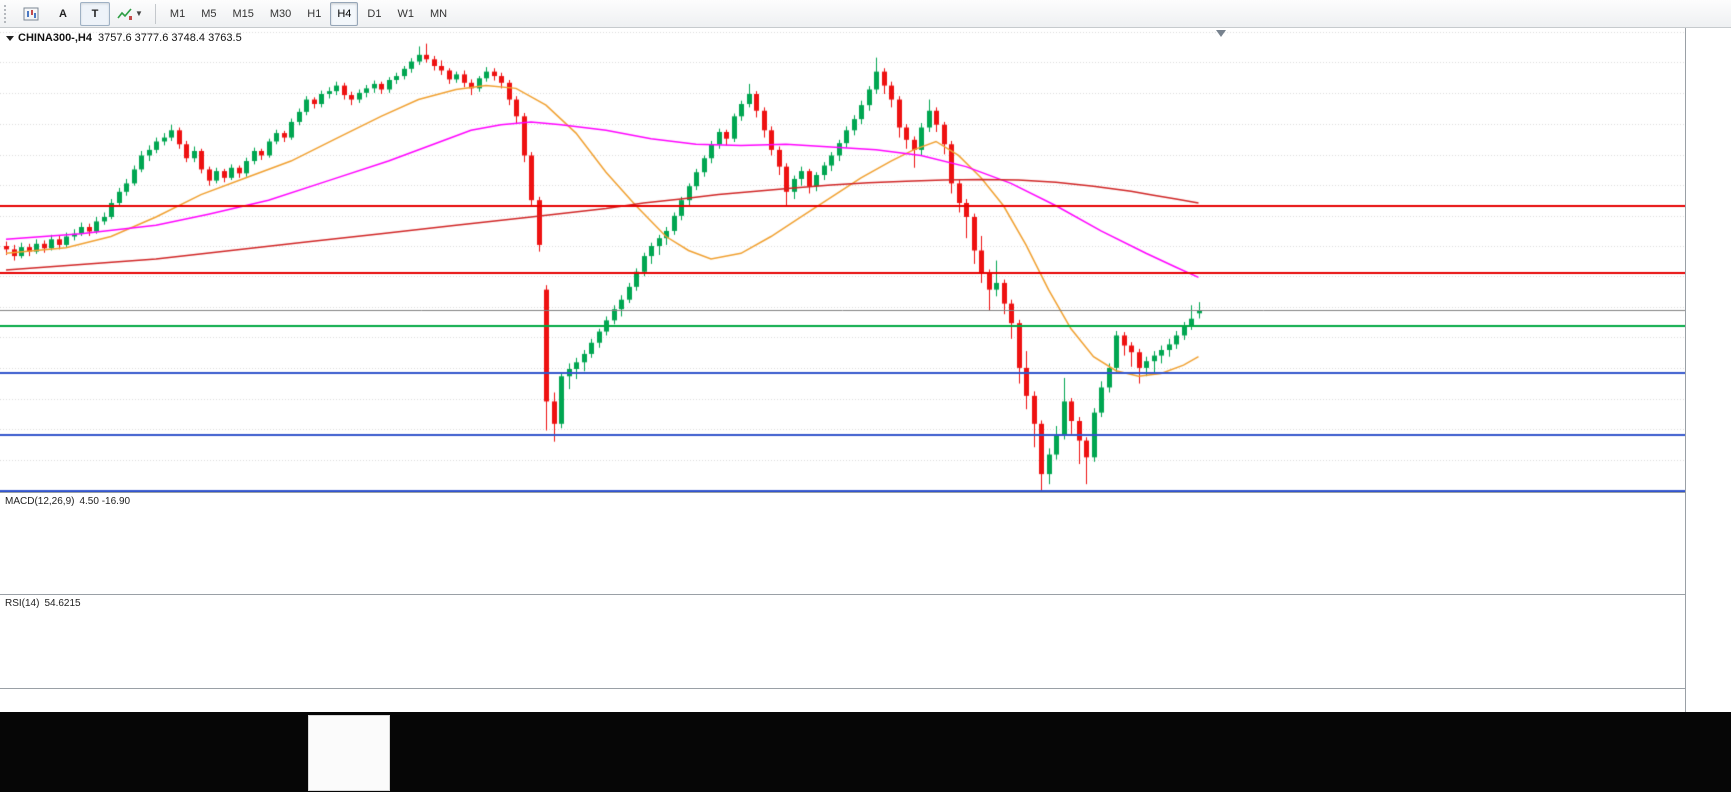  What do you see at coordinates (374, 13) in the screenshot?
I see `timeframe-button-d1: D1` at bounding box center [374, 13].